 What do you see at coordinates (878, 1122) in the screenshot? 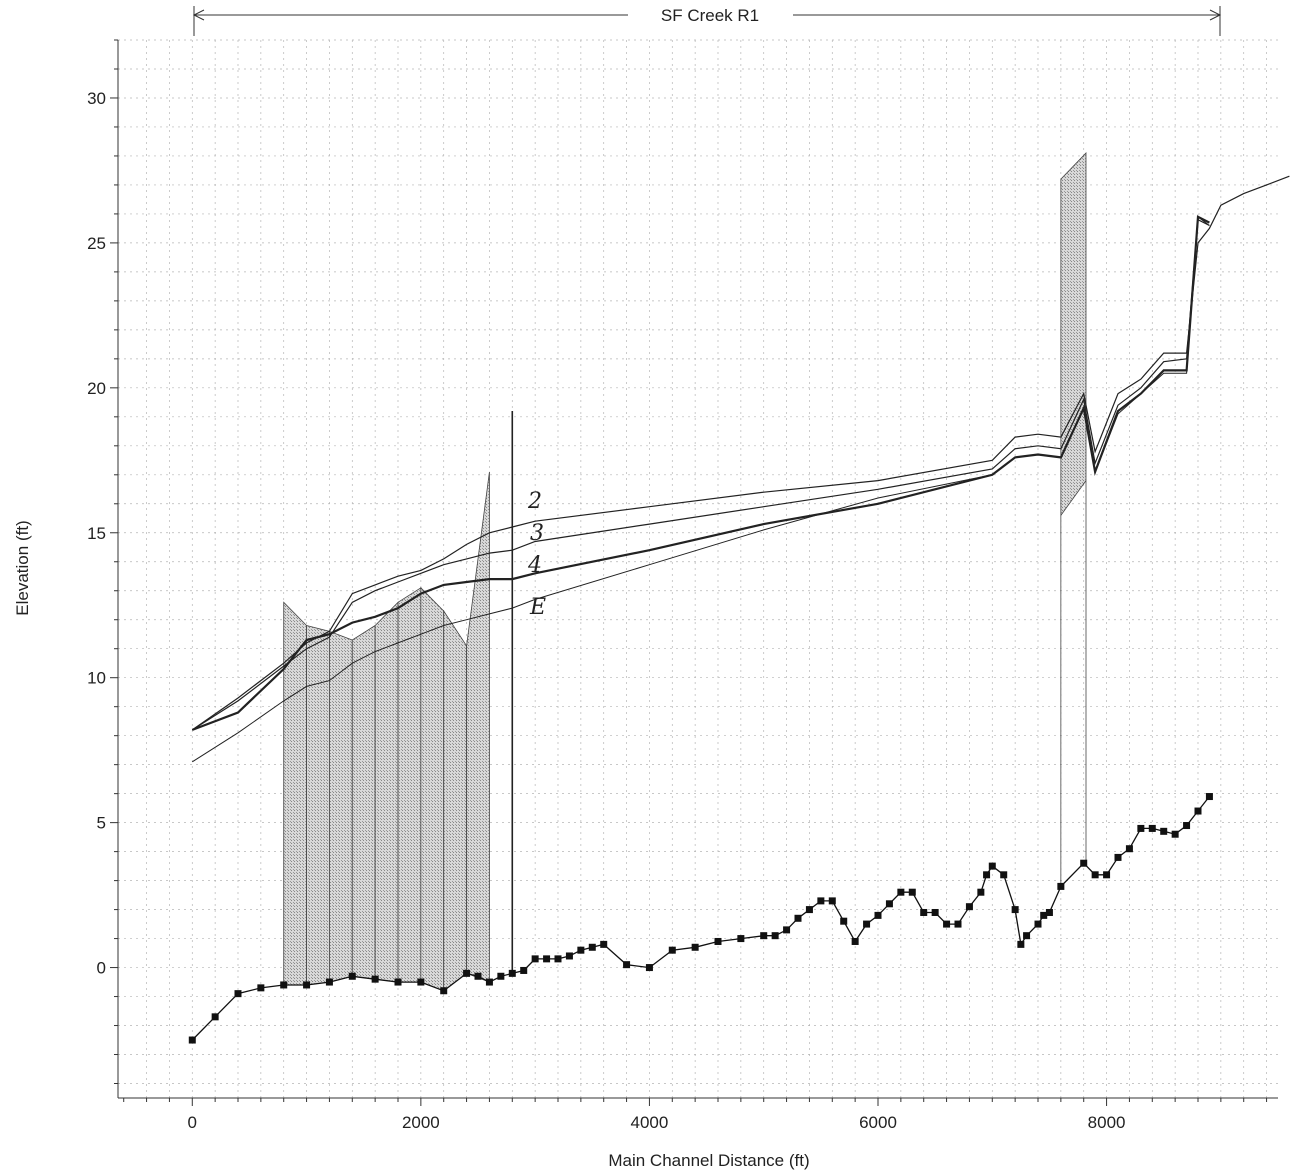
I see `x-tick-label: 6000` at bounding box center [878, 1122].